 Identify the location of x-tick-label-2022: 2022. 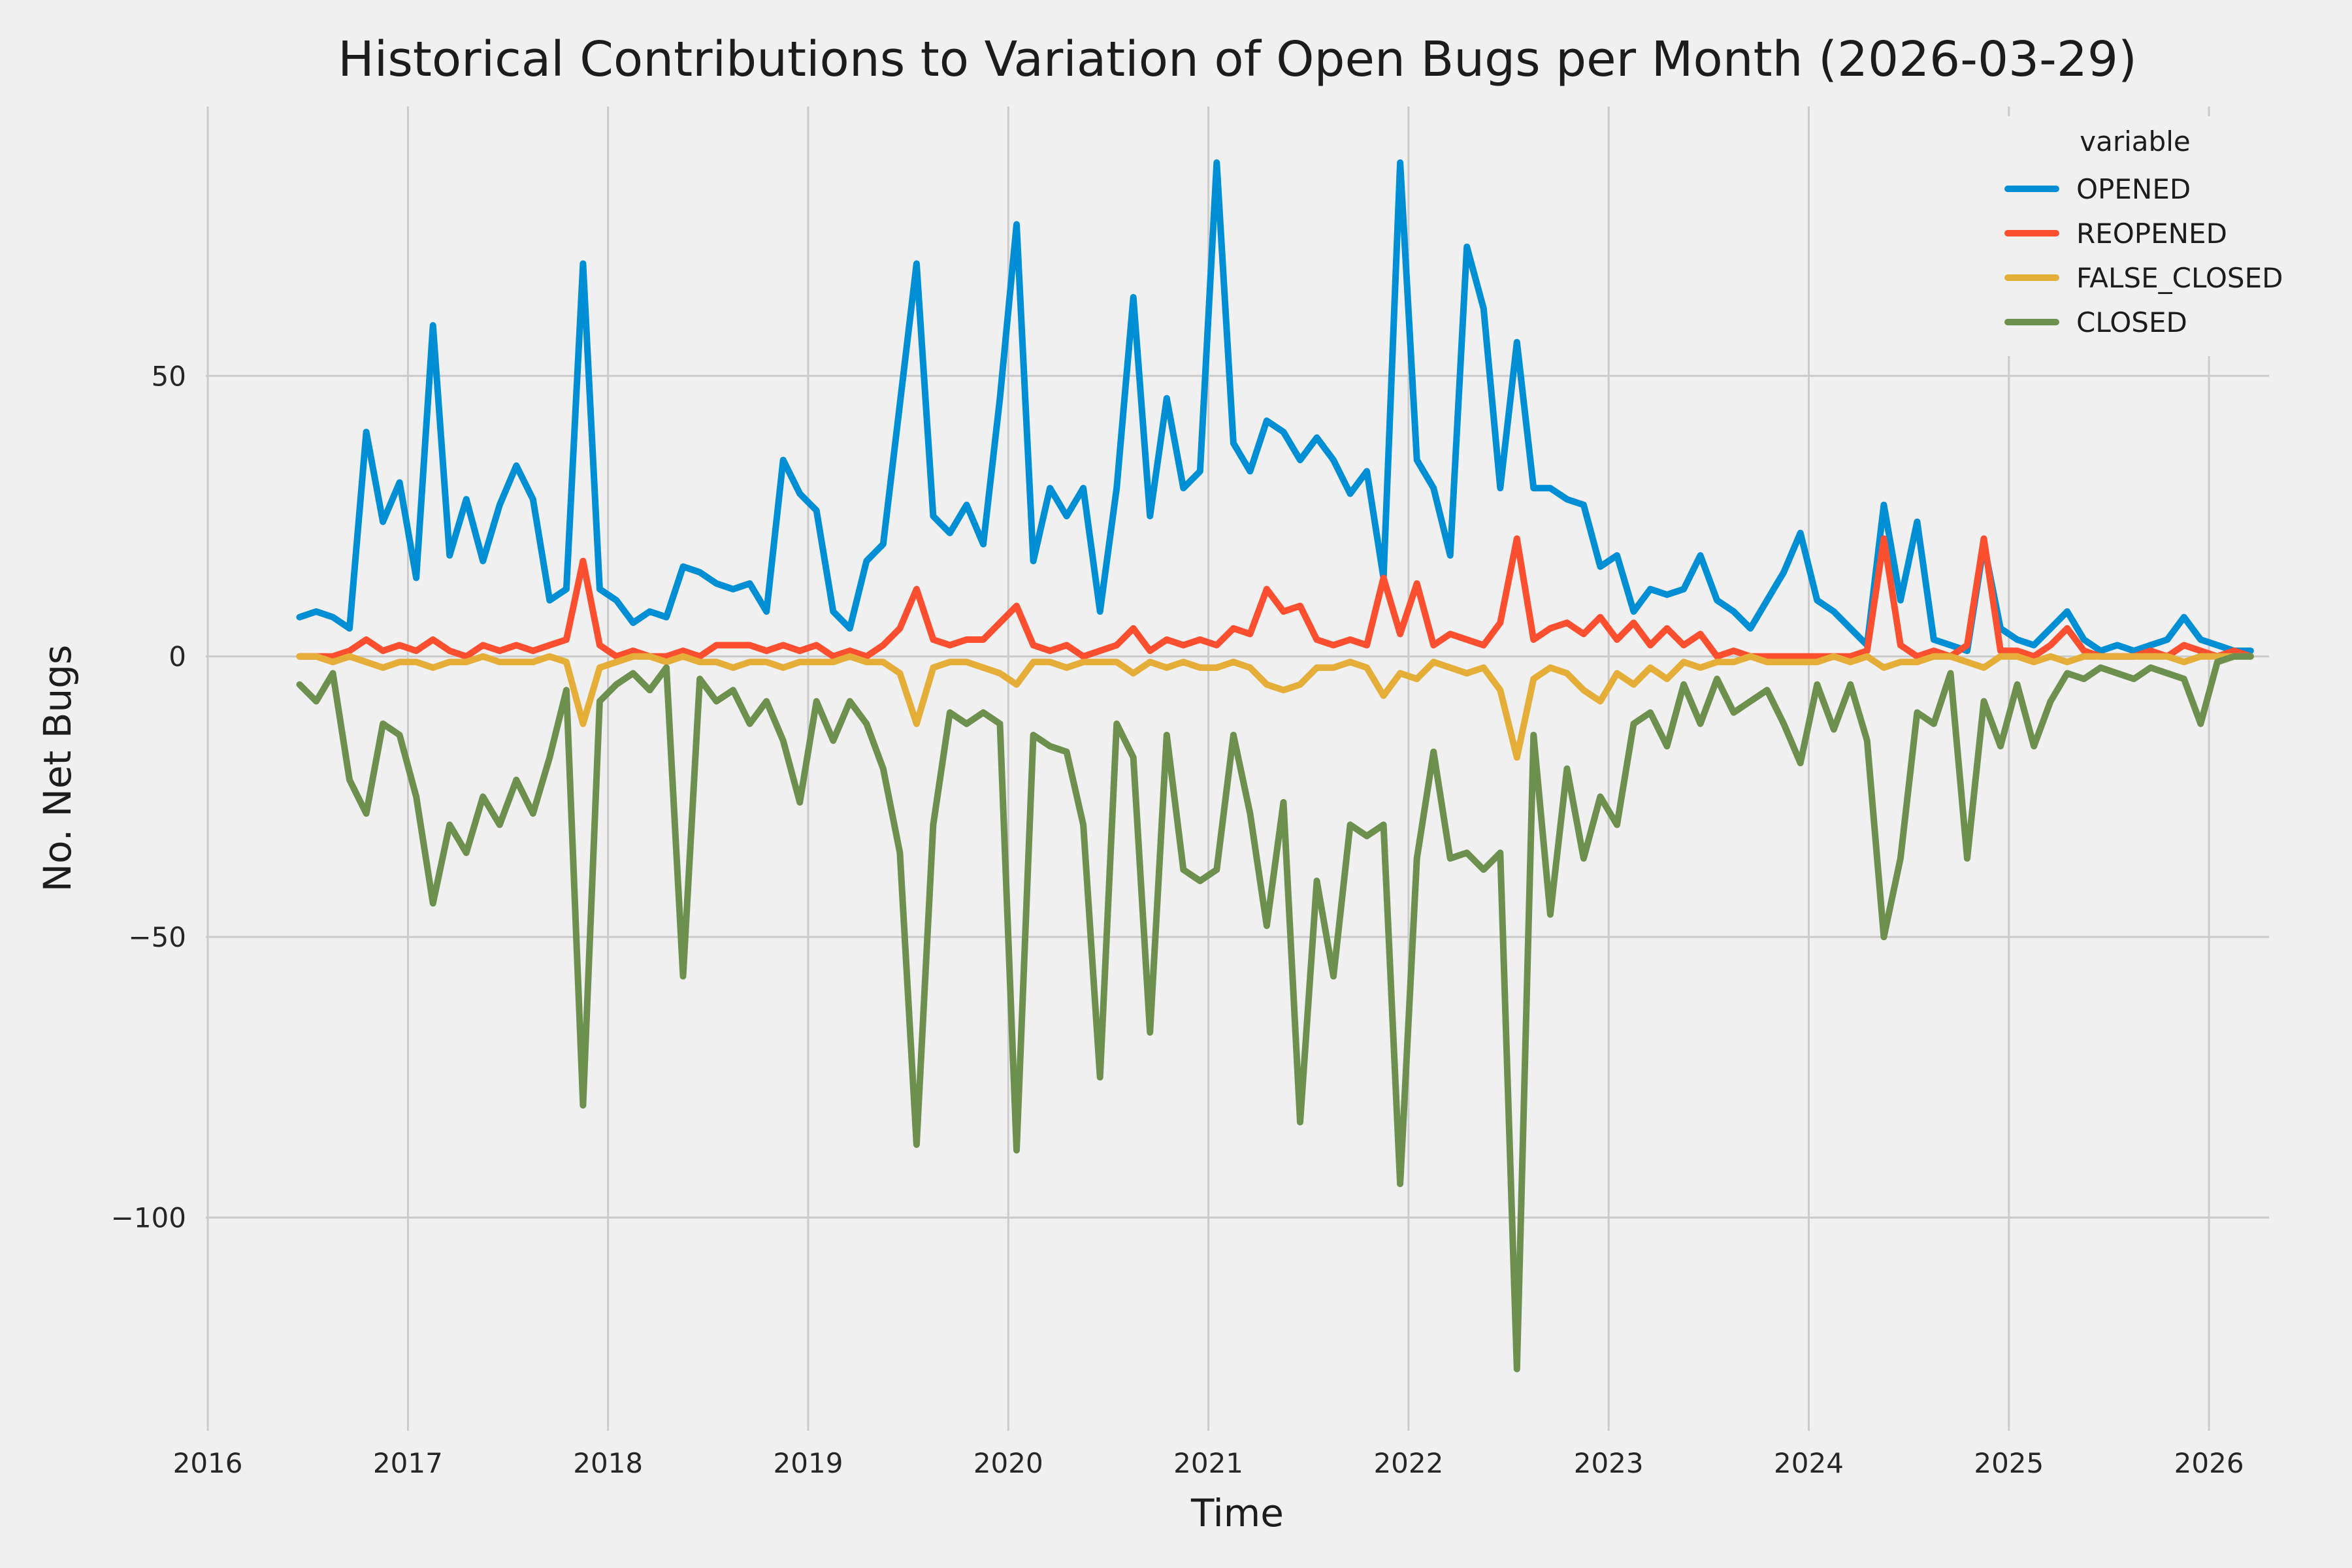
(1408, 1463).